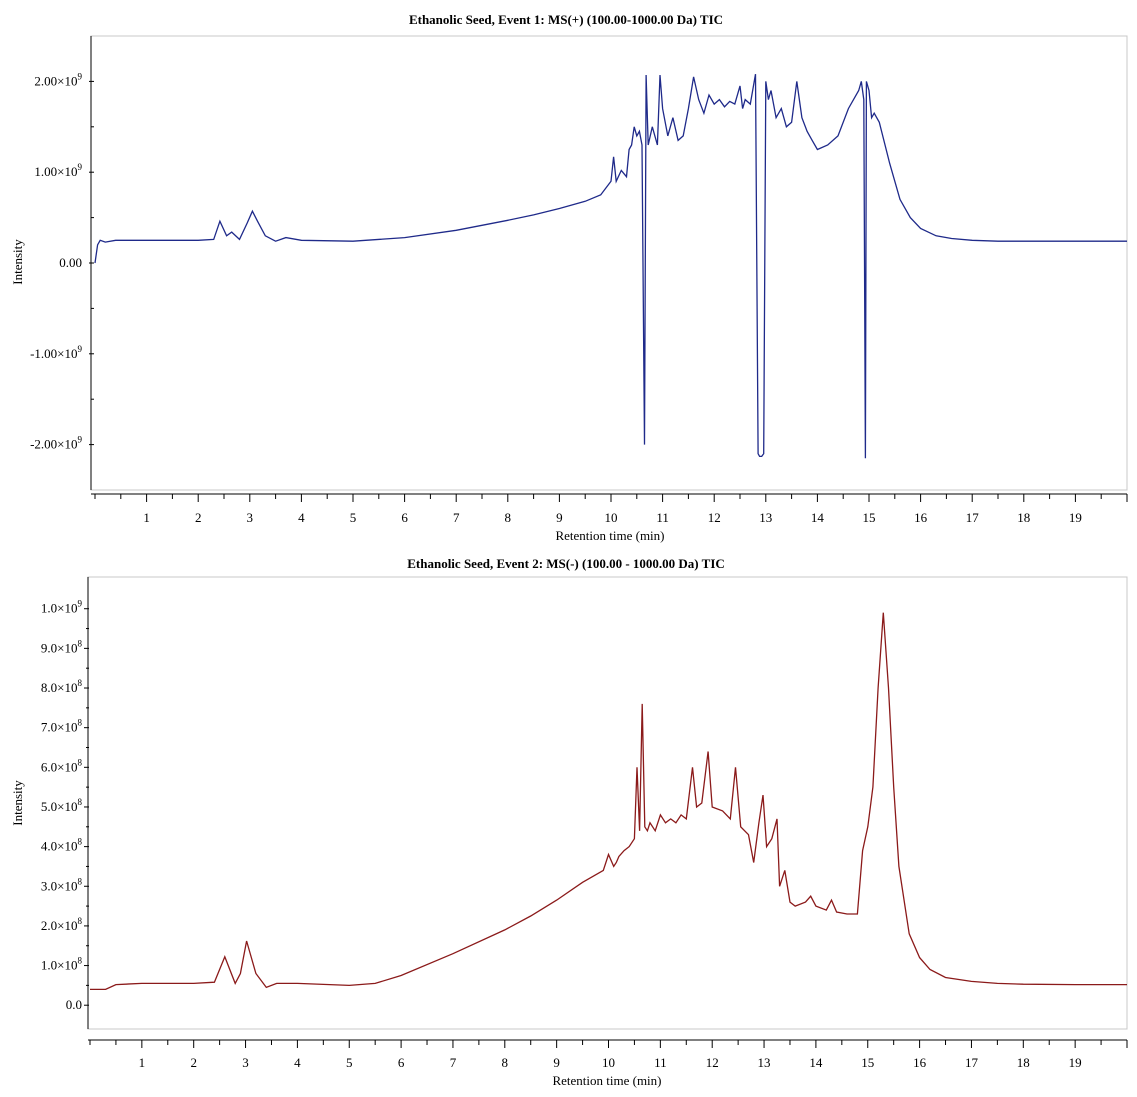 The width and height of the screenshot is (1137, 1097). What do you see at coordinates (62, 686) in the screenshot?
I see `y-tick-label: 8.0×10⁸` at bounding box center [62, 686].